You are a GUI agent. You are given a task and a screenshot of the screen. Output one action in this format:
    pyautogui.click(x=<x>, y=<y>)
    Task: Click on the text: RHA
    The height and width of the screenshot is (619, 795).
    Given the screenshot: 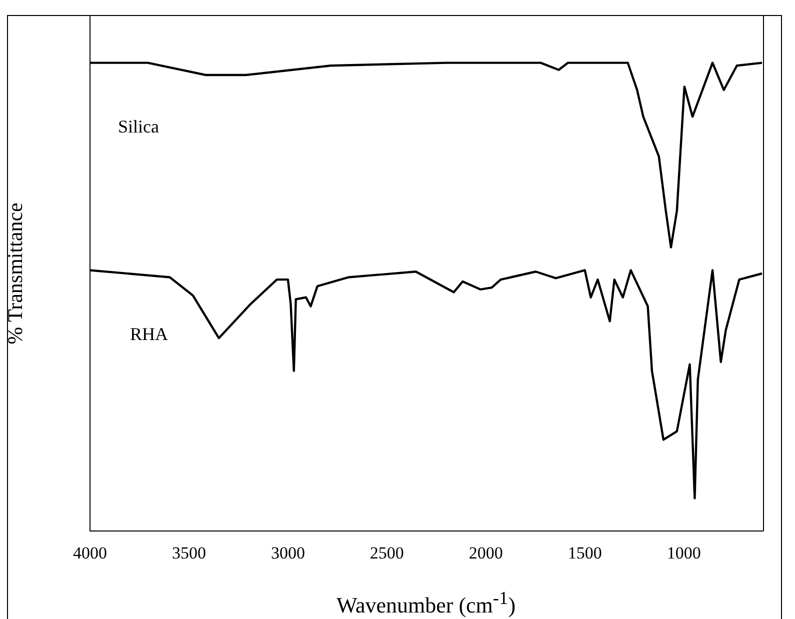 What is the action you would take?
    pyautogui.click(x=149, y=334)
    